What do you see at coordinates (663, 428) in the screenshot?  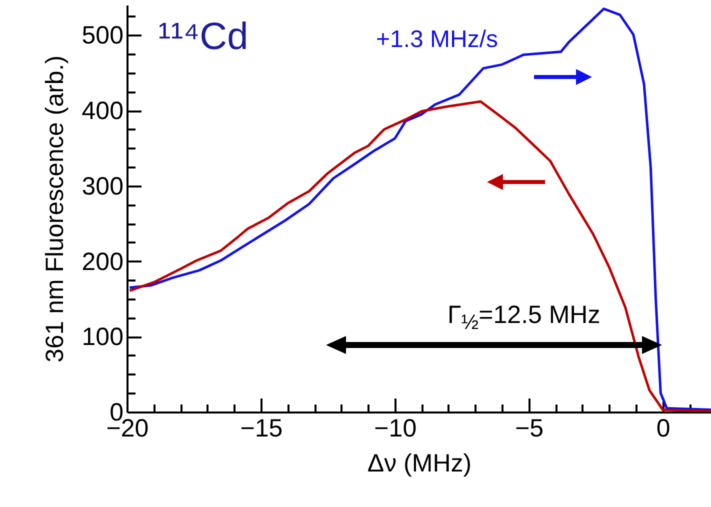 I see `x-tick-label: 0` at bounding box center [663, 428].